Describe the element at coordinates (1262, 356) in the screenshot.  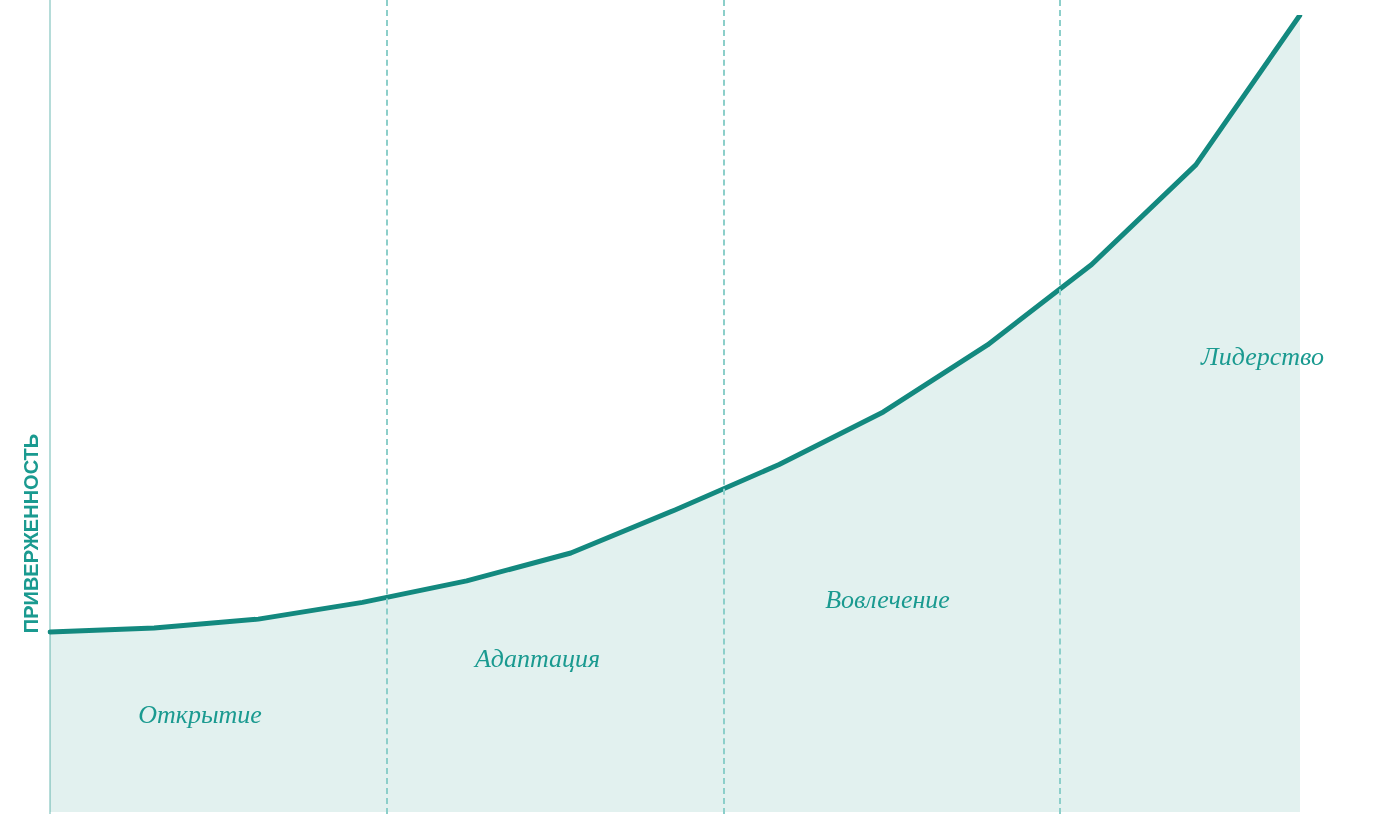
I see `annotation: Лидерство` at that location.